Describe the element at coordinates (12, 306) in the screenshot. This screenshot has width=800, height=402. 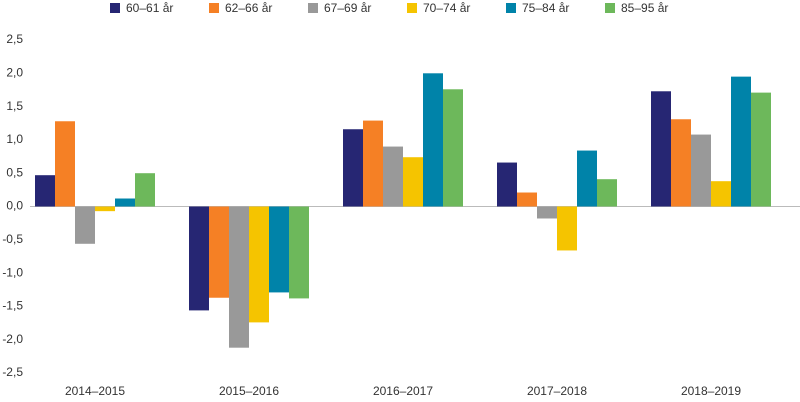
I see `y-tick-label: -1,5` at that location.